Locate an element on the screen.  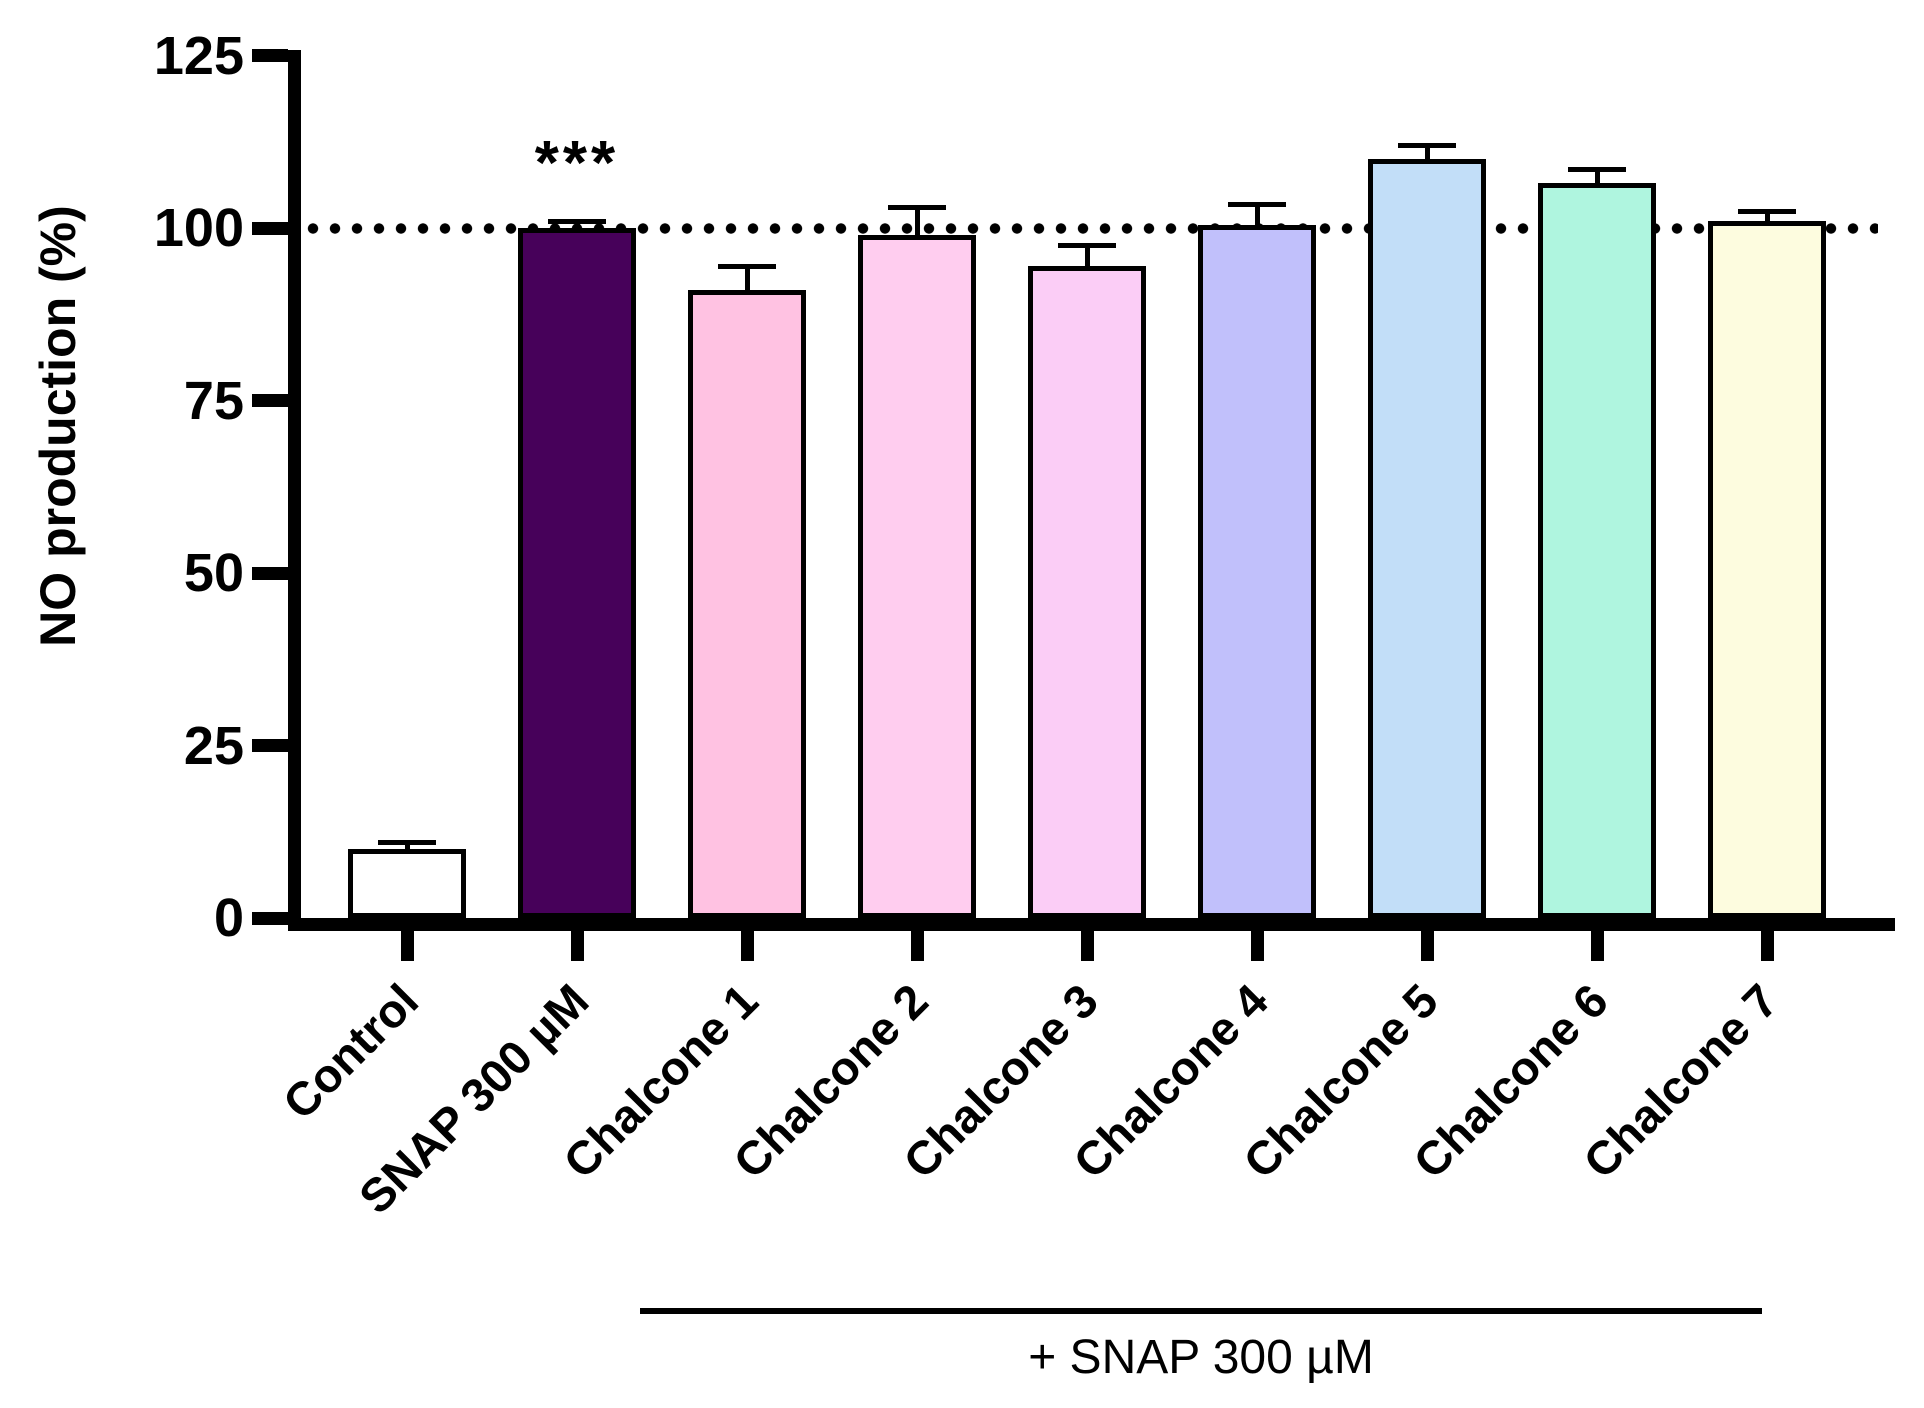
y-tick-label: 75 is located at coordinates (213, 401).